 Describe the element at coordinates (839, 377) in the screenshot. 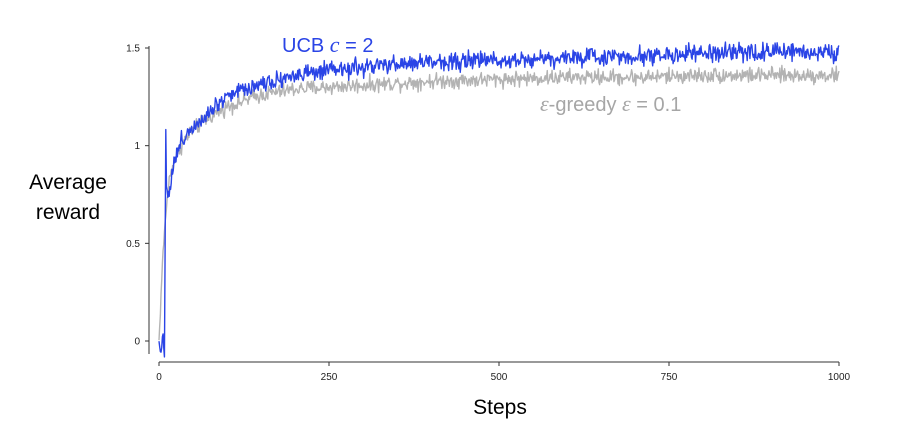

I see `x-tick-label: 1000` at that location.